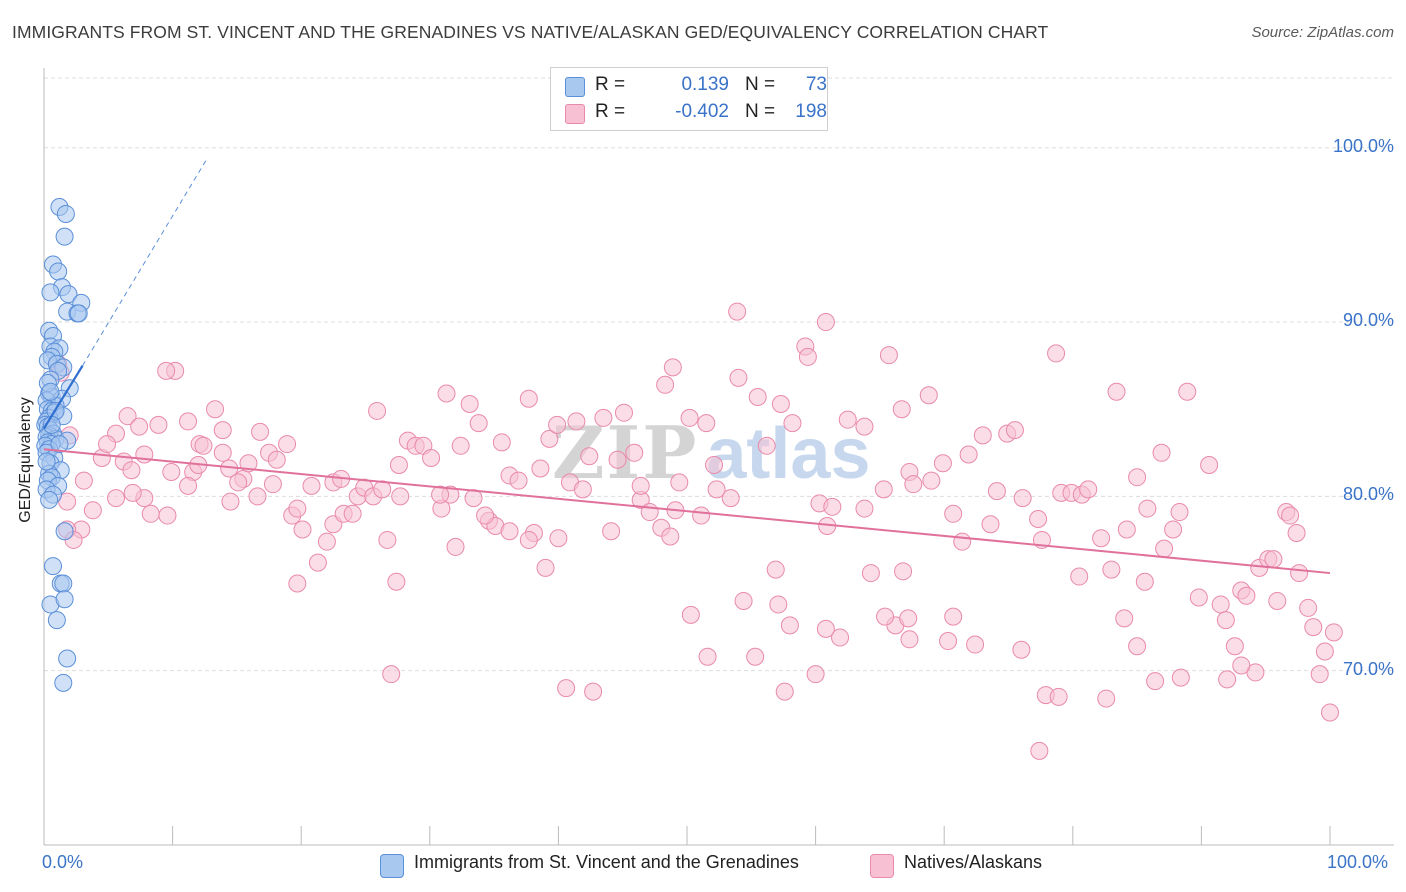 The height and width of the screenshot is (892, 1406). I want to click on bottom-legend-swatch-pink, so click(882, 866).